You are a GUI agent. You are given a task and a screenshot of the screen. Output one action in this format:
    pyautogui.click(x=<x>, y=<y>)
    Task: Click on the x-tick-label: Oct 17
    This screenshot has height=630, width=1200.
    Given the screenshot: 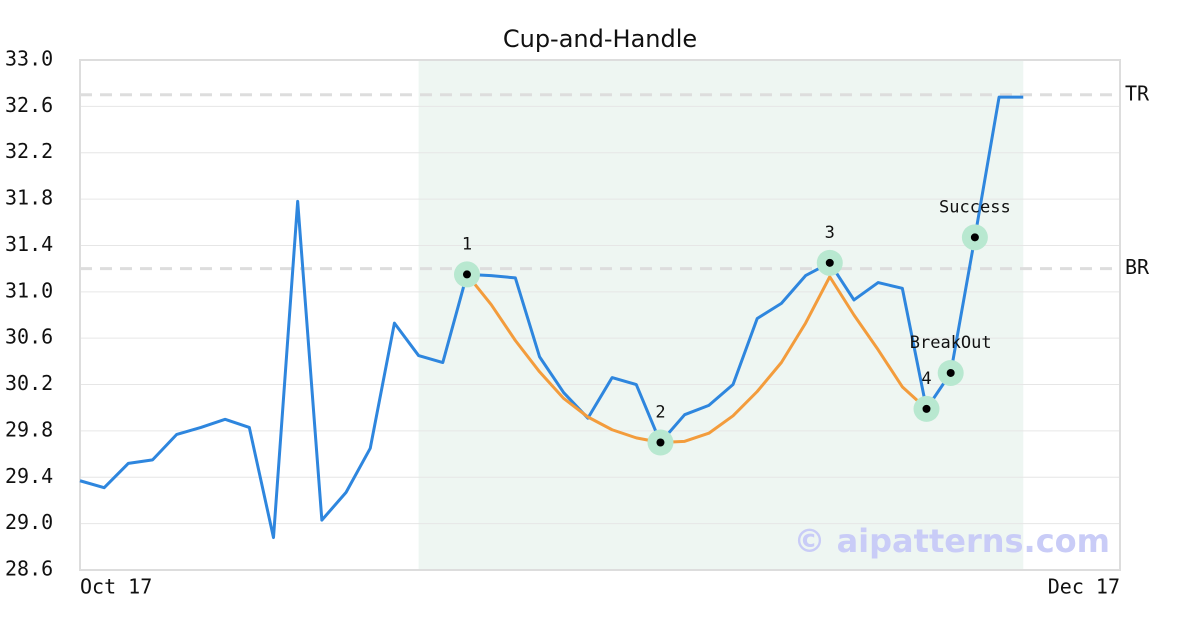 What is the action you would take?
    pyautogui.click(x=116, y=587)
    